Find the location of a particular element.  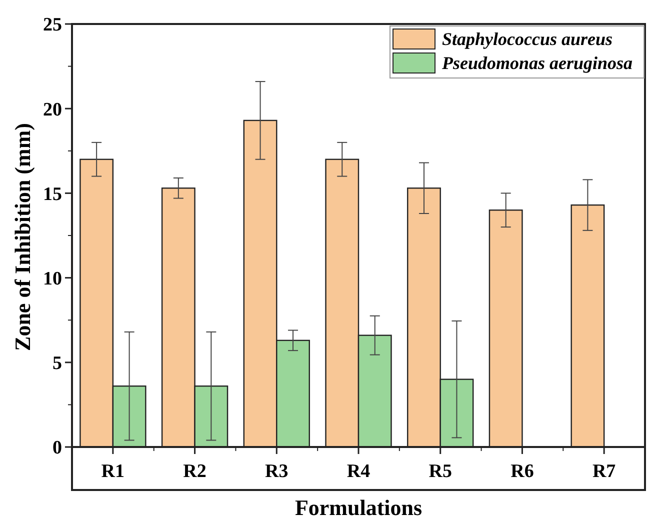

y-tick-label: 15 is located at coordinates (52, 194).